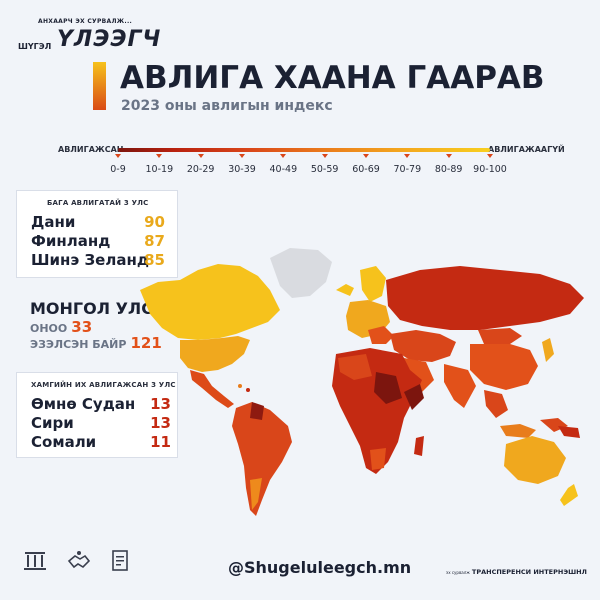 Image resolution: width=600 pixels, height=600 pixels. What do you see at coordinates (332, 78) in the screenshot?
I see `page-title: АВЛИГА ХААНА ГААРАВ` at bounding box center [332, 78].